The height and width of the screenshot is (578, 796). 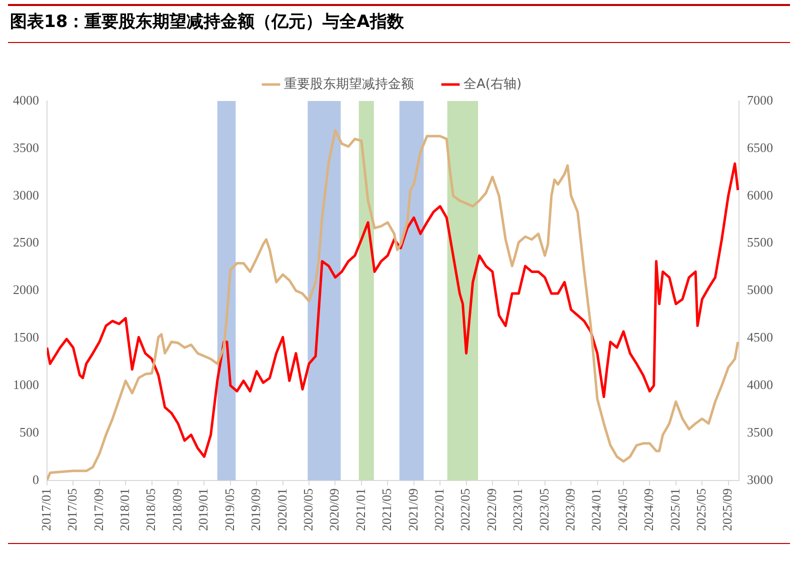 What do you see at coordinates (229, 510) in the screenshot?
I see `x-tick-label: 2019/05` at bounding box center [229, 510].